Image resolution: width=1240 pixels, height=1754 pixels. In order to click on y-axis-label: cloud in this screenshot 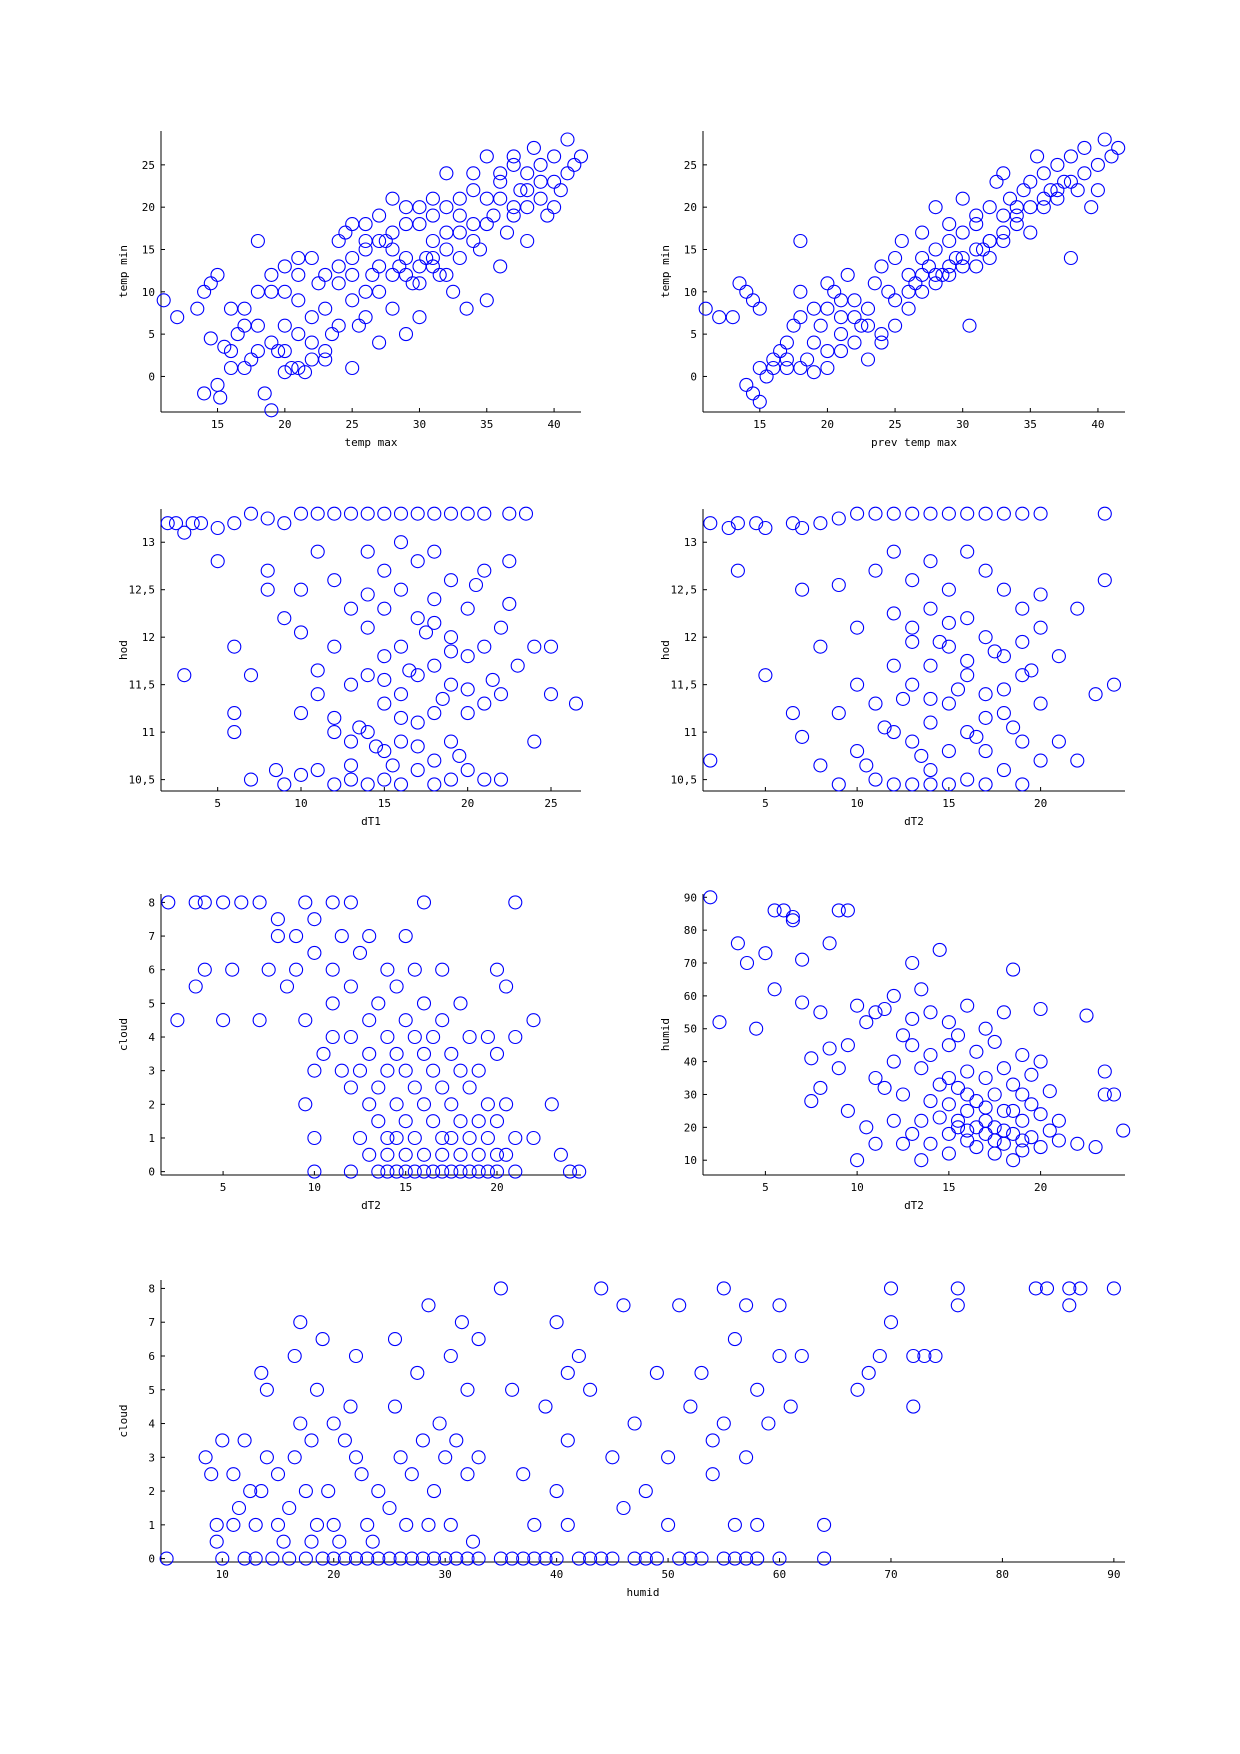, I will do `click(123, 1034)`.